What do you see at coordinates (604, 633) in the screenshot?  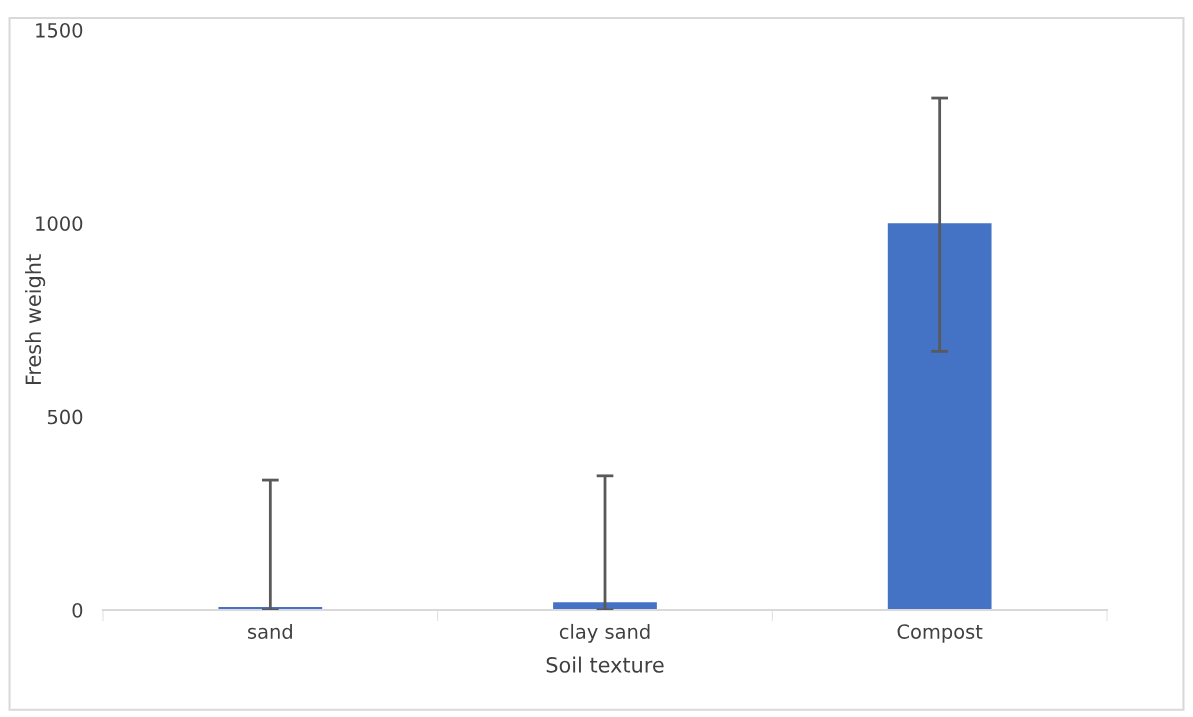 I see `x-tick-label: clay sand` at bounding box center [604, 633].